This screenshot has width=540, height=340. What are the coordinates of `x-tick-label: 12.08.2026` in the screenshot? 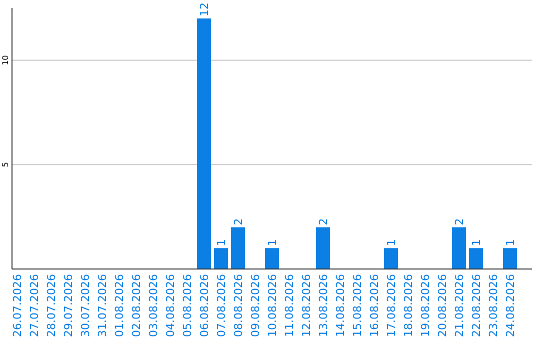 It's located at (306, 305).